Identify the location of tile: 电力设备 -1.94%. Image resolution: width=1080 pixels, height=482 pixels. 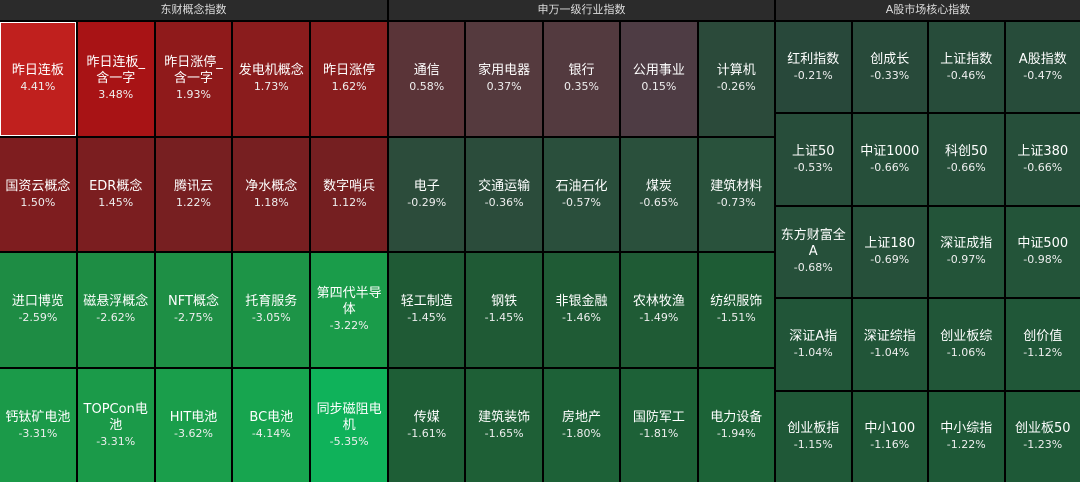
(736, 425).